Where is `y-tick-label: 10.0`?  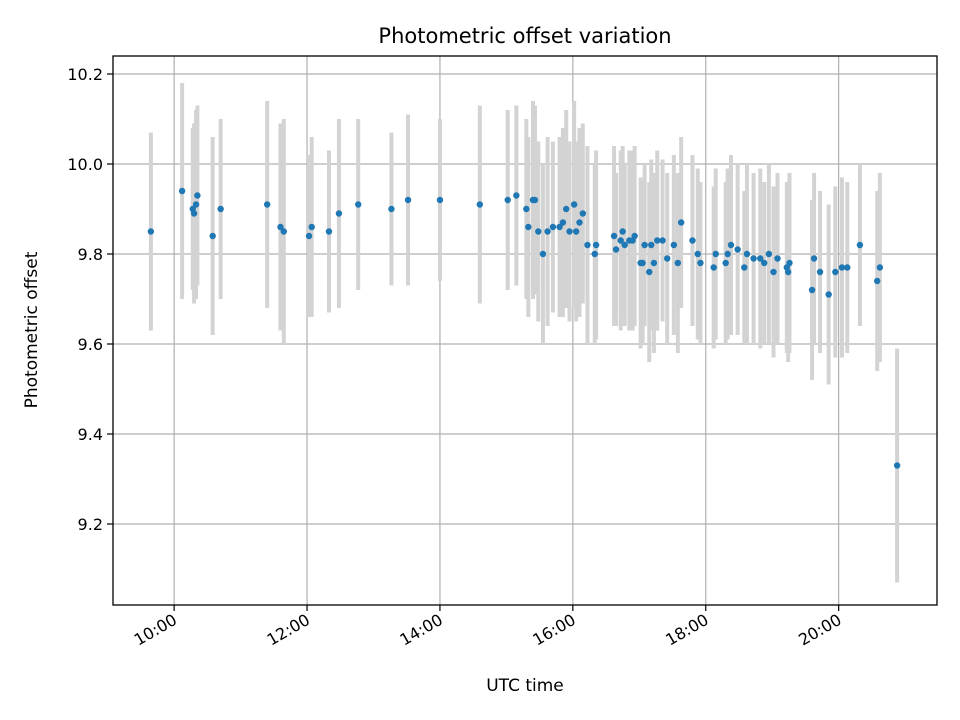
y-tick-label: 10.0 is located at coordinates (85, 164).